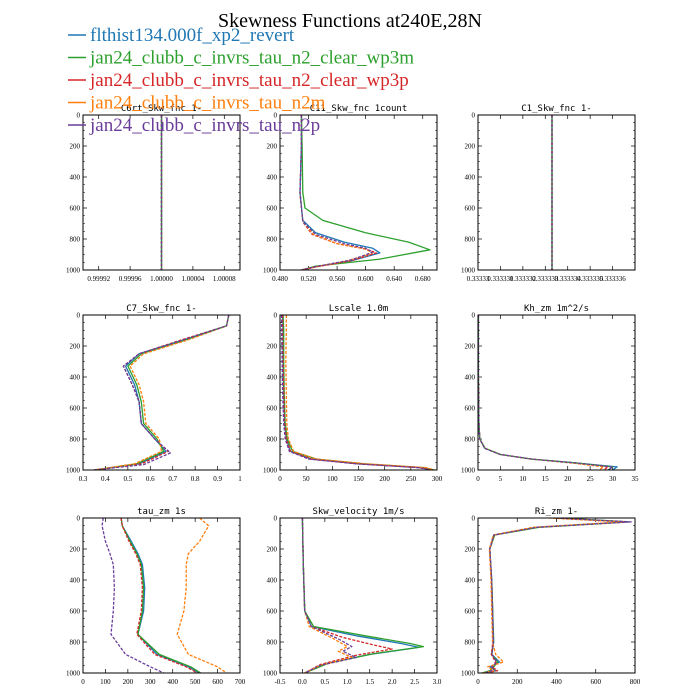  Describe the element at coordinates (612, 279) in the screenshot. I see `x-tick-label: 0.333336` at that location.